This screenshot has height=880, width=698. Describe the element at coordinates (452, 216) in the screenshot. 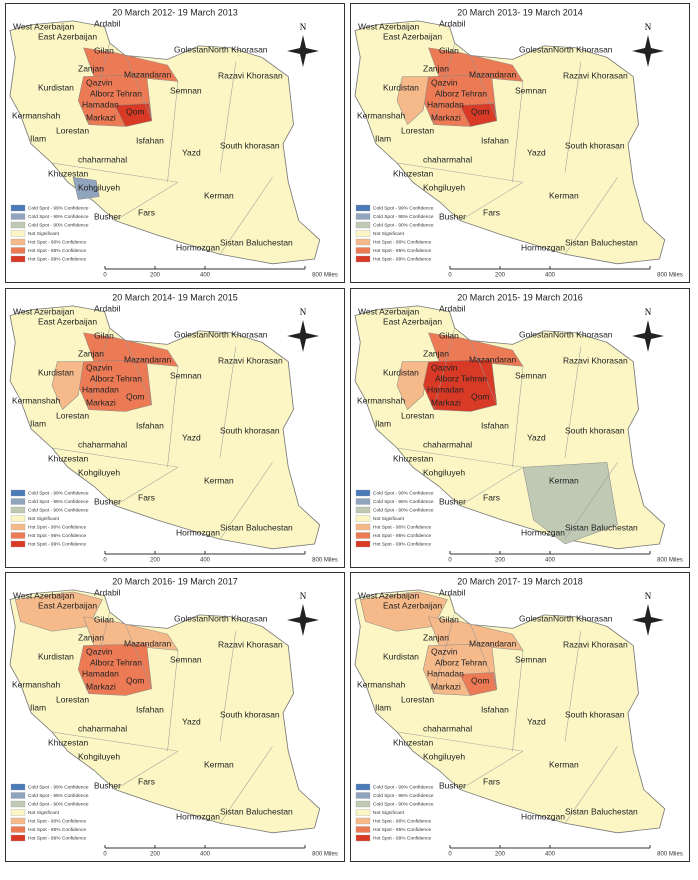

I see `province-label: Busher` at that location.